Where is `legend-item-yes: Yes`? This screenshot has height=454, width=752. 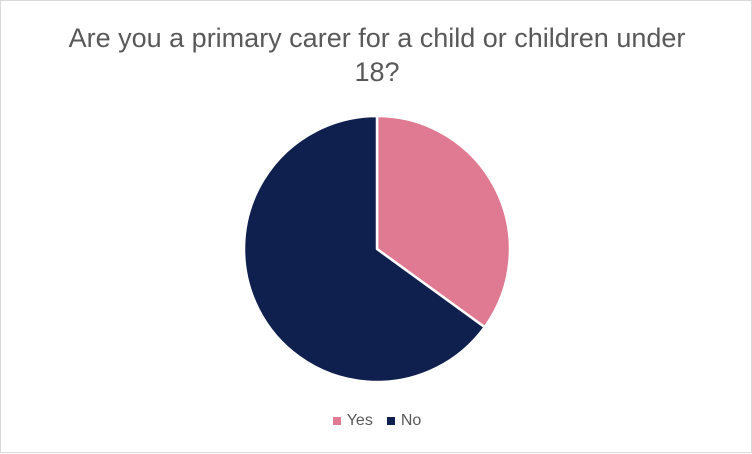 legend-item-yes: Yes is located at coordinates (352, 421).